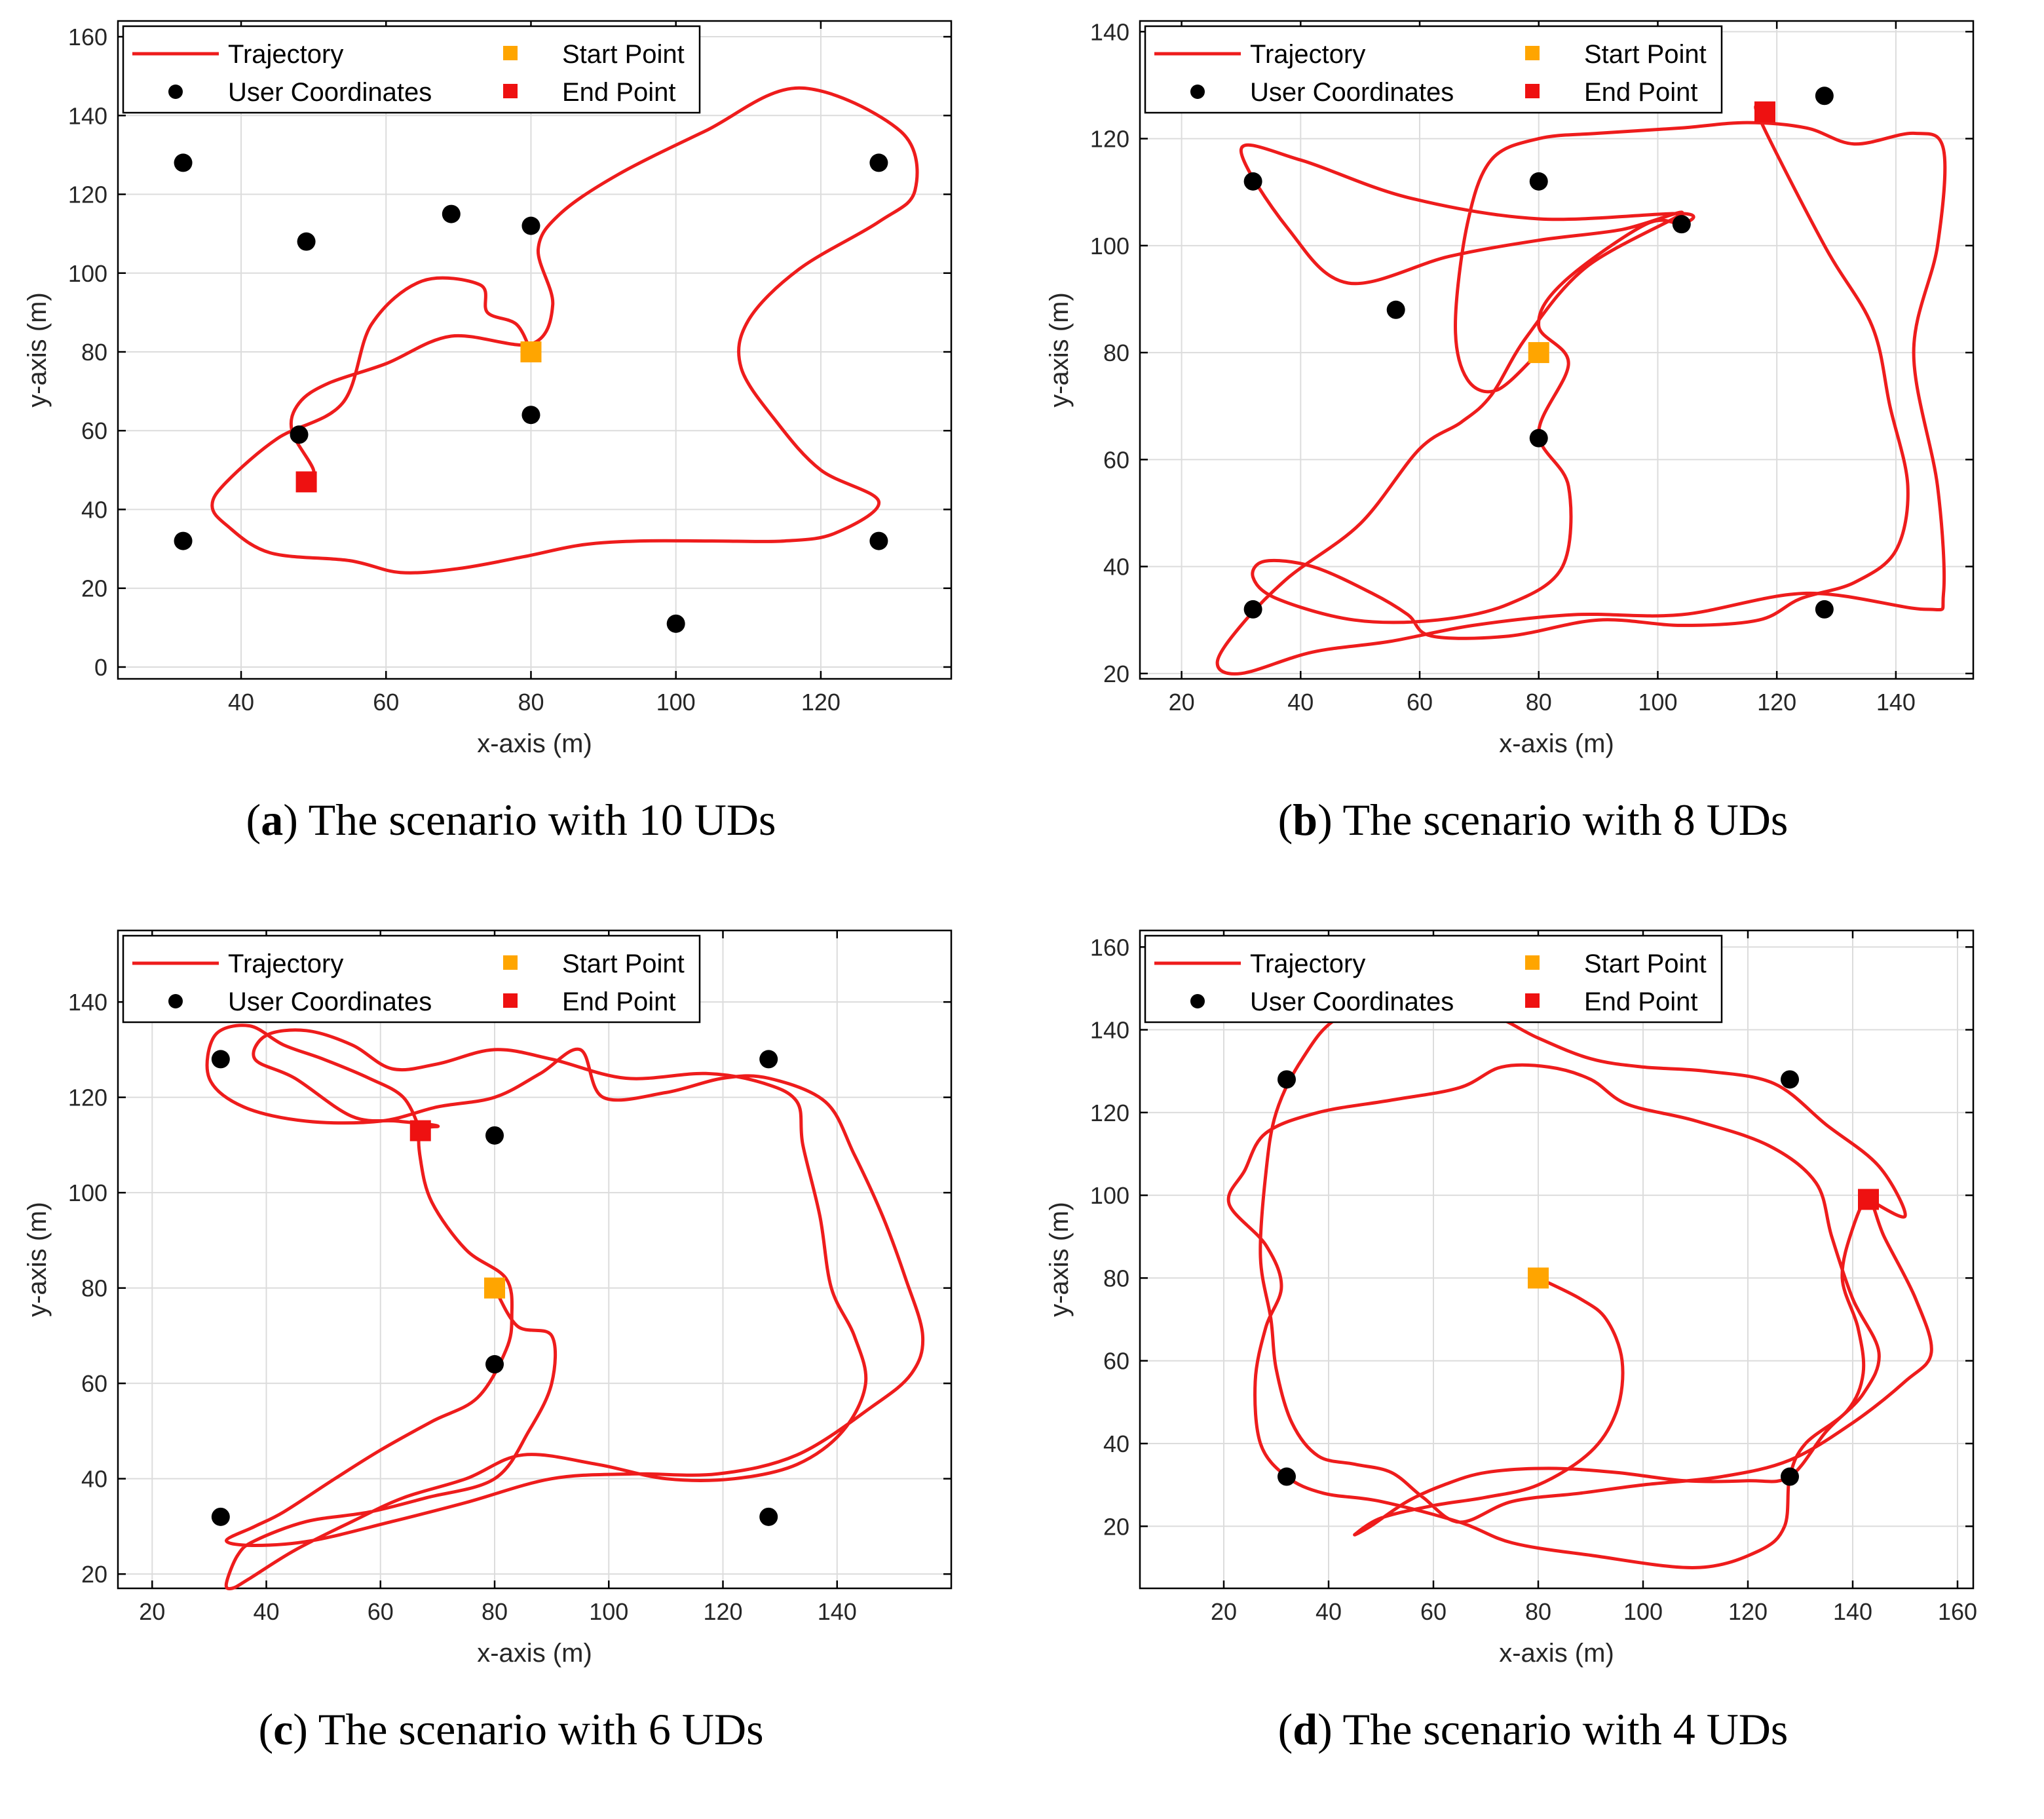  I want to click on x-tick-label: 40, so click(241, 702).